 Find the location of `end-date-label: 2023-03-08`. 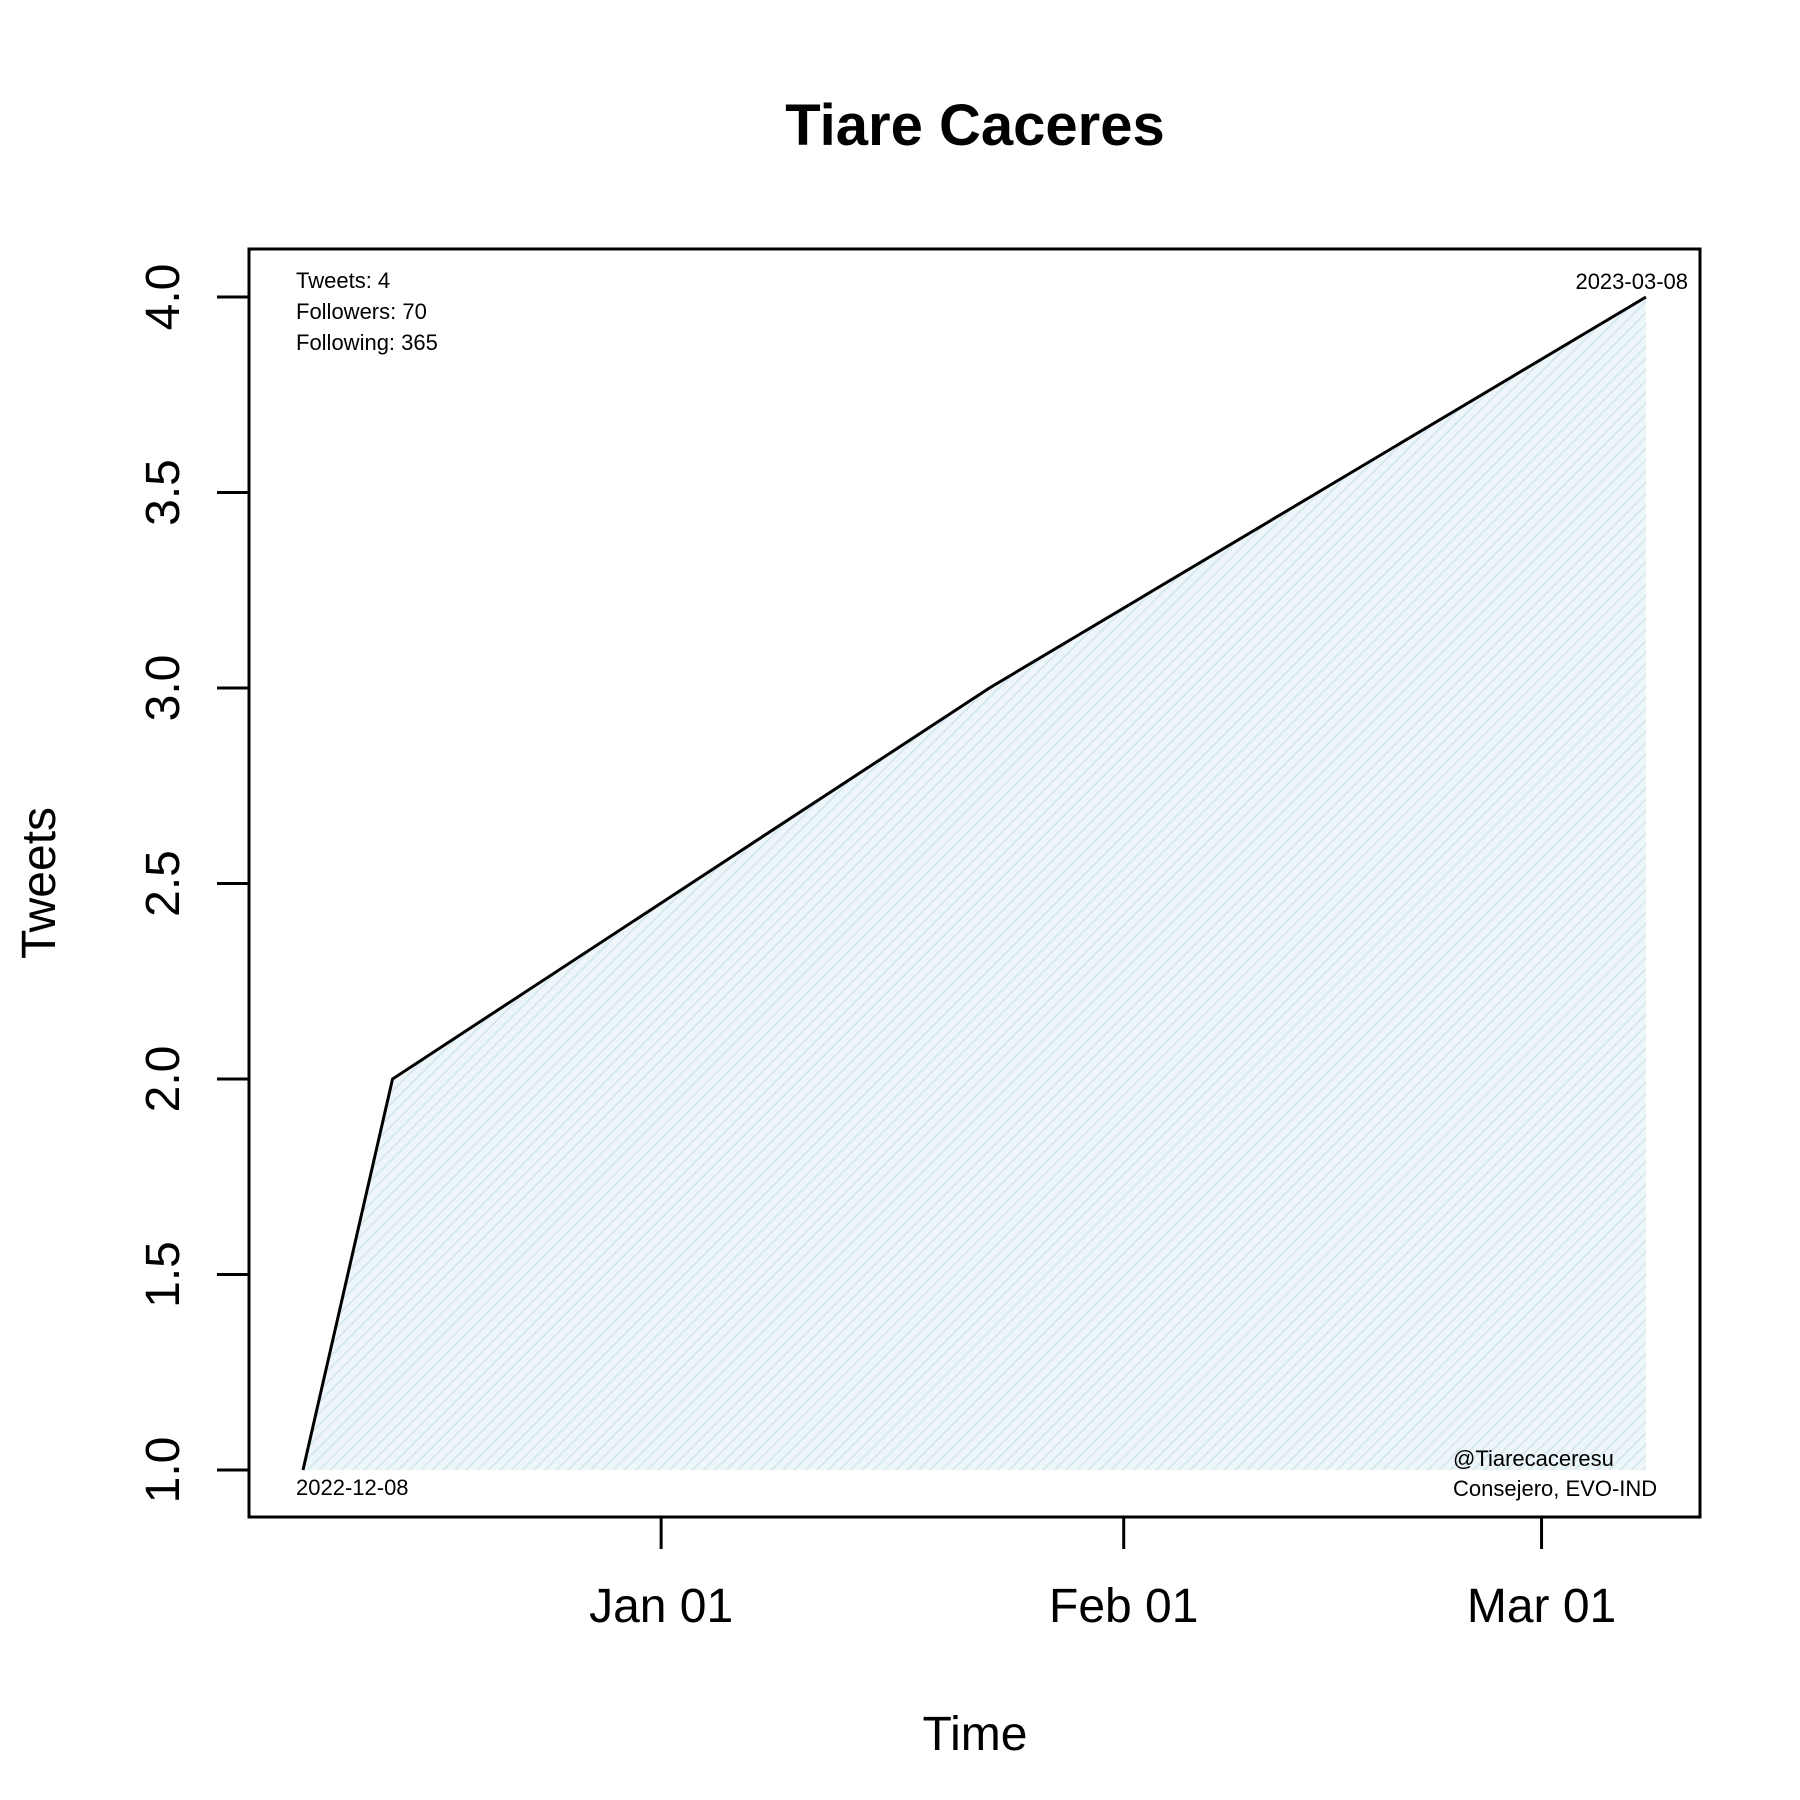

end-date-label: 2023-03-08 is located at coordinates (1631, 281).